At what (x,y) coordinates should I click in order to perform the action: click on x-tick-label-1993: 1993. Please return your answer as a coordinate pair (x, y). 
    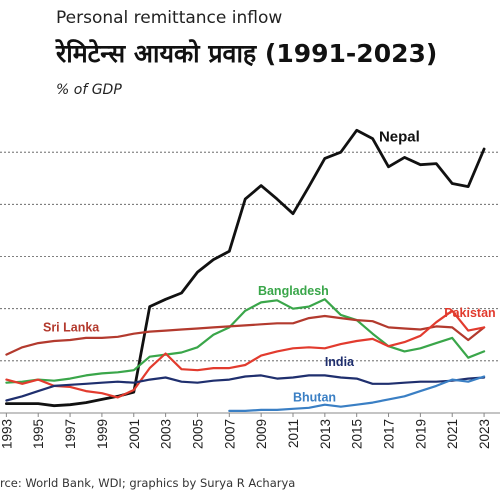
    Looking at the image, I should click on (7, 434).